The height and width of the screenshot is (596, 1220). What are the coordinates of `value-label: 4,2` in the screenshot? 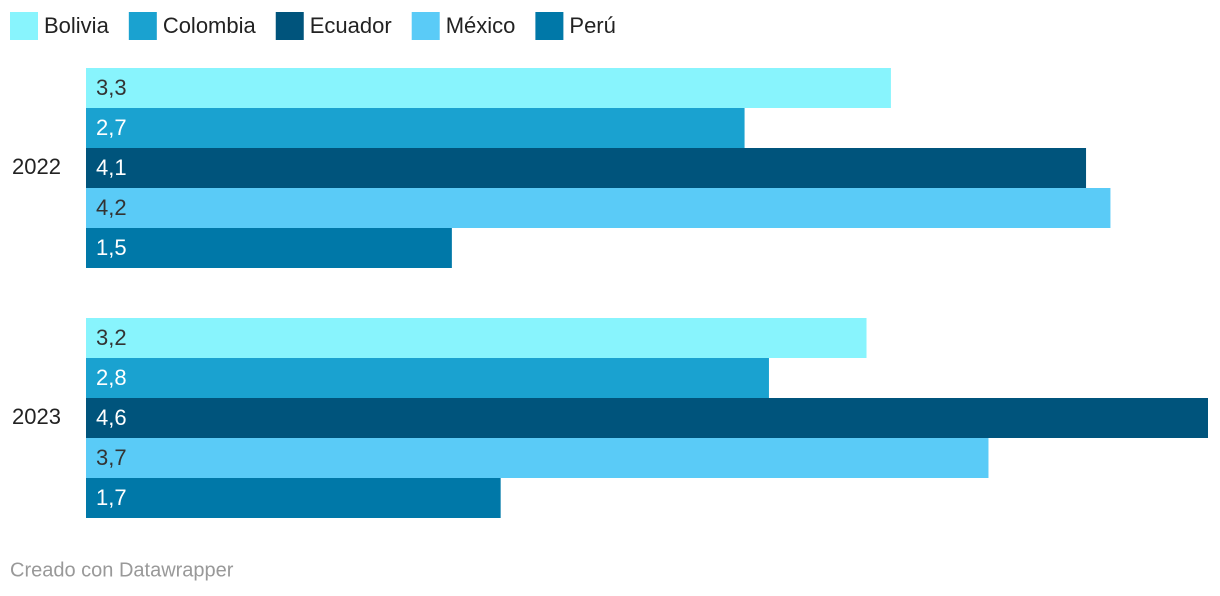 It's located at (111, 207).